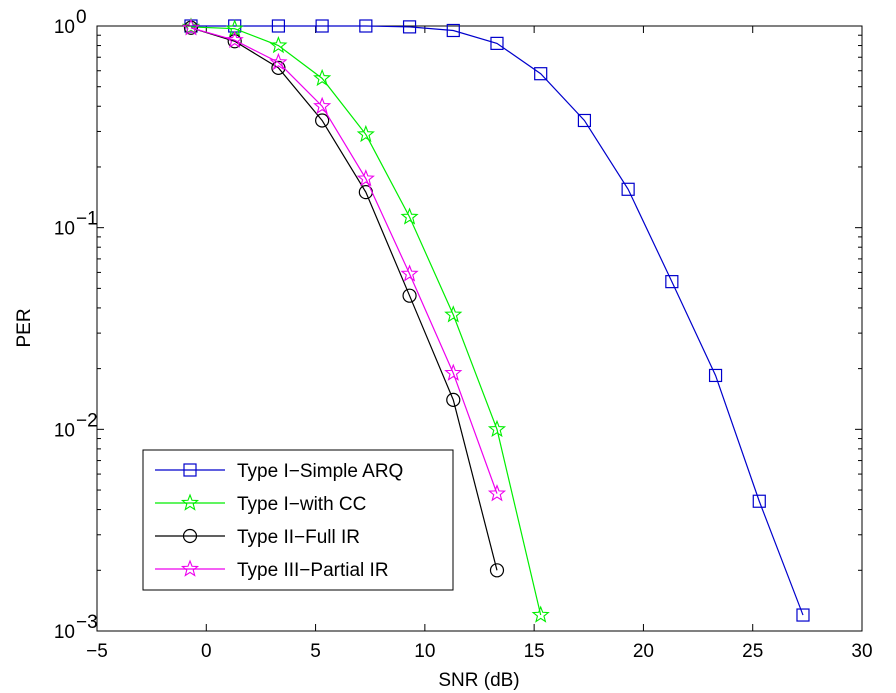 This screenshot has height=693, width=896. I want to click on x-tick-label: 5, so click(315, 651).